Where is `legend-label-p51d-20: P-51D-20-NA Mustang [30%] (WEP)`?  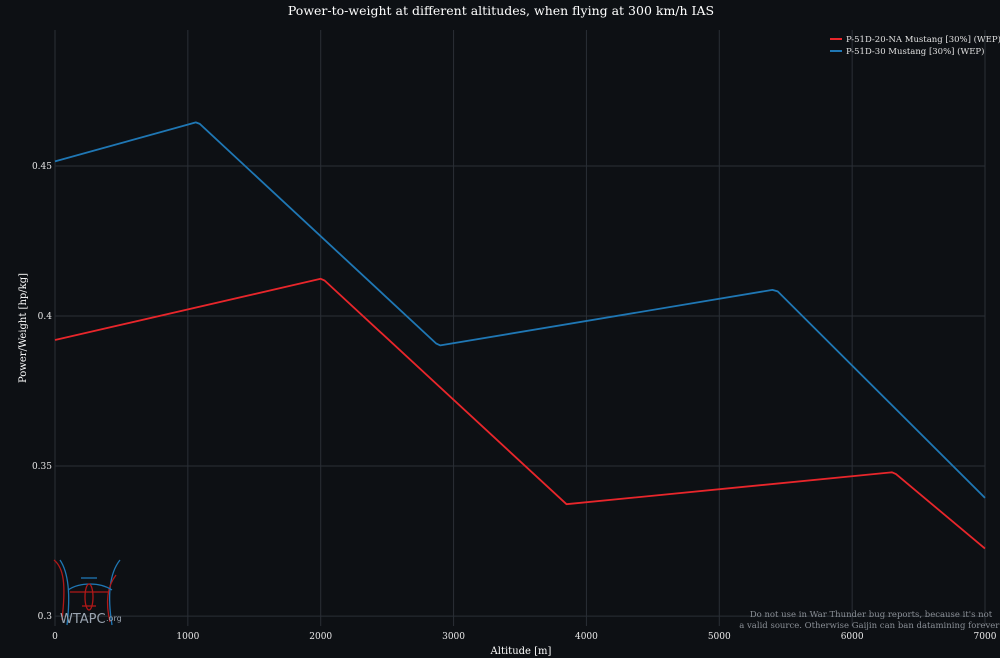 legend-label-p51d-20: P-51D-20-NA Mustang [30%] (WEP) is located at coordinates (923, 39).